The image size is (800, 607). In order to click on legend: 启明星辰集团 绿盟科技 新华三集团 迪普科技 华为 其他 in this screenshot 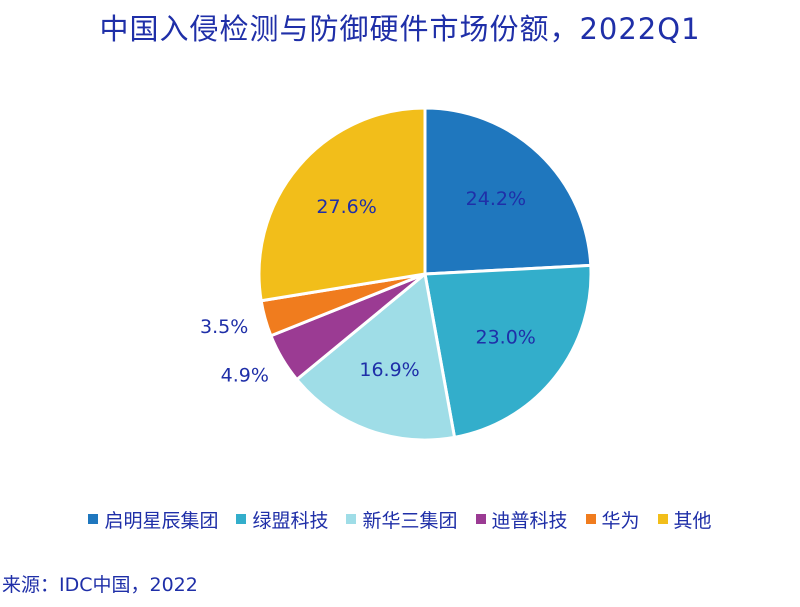, I will do `click(400, 519)`.